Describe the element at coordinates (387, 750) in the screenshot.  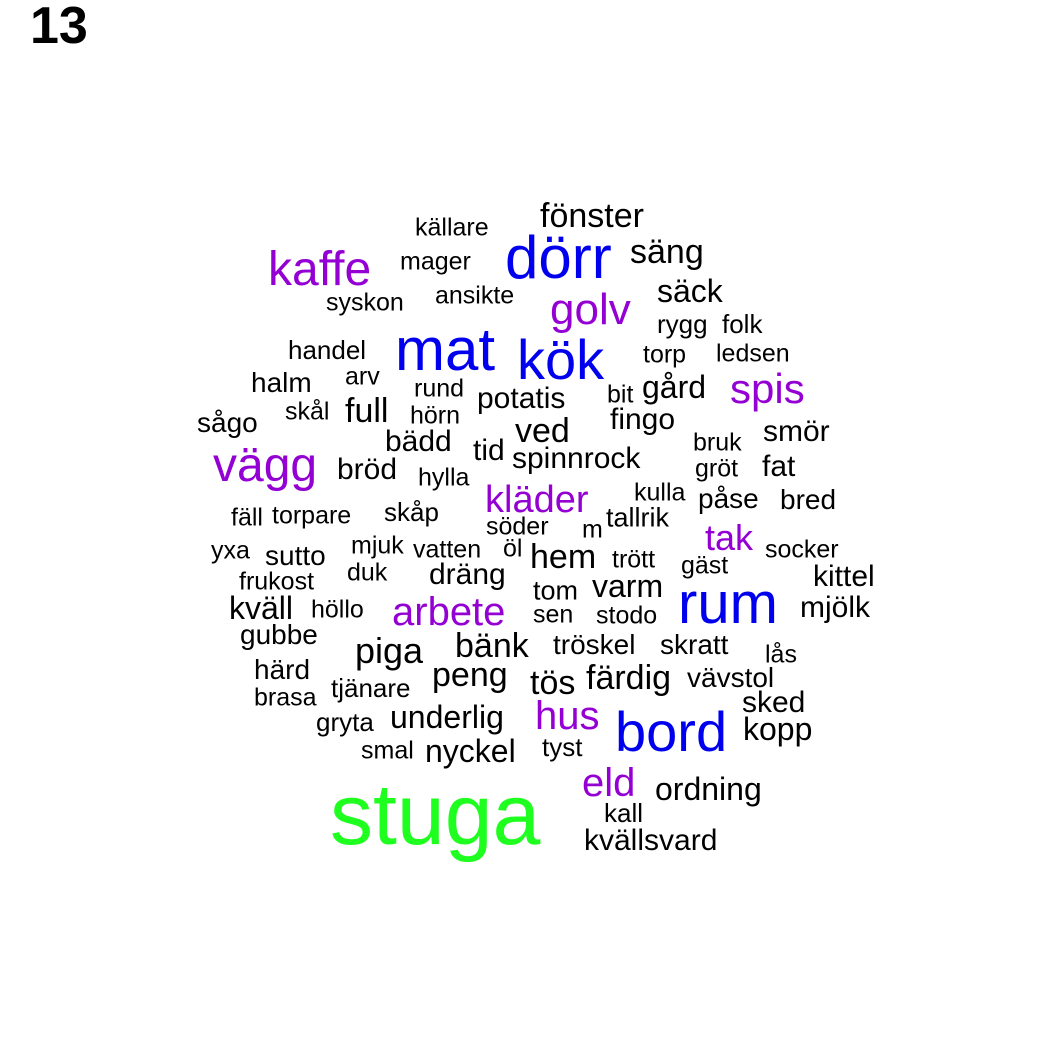
I see `word-94: smal` at that location.